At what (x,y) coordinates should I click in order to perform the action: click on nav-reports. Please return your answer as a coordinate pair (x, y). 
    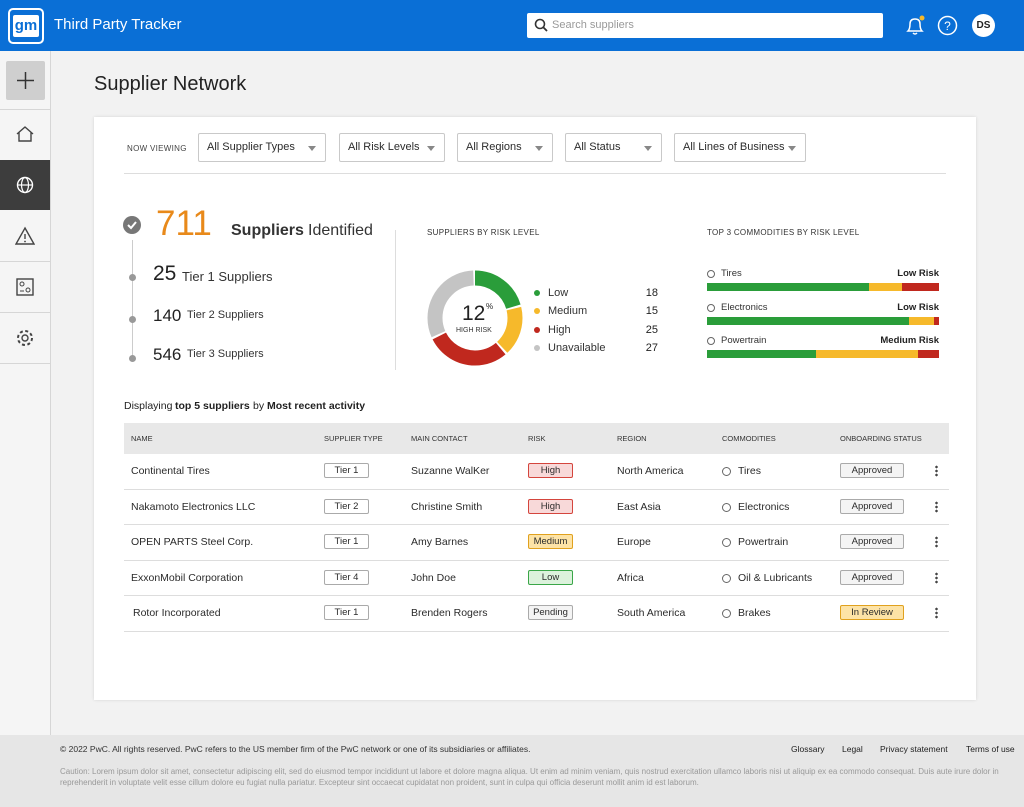
    Looking at the image, I should click on (25, 287).